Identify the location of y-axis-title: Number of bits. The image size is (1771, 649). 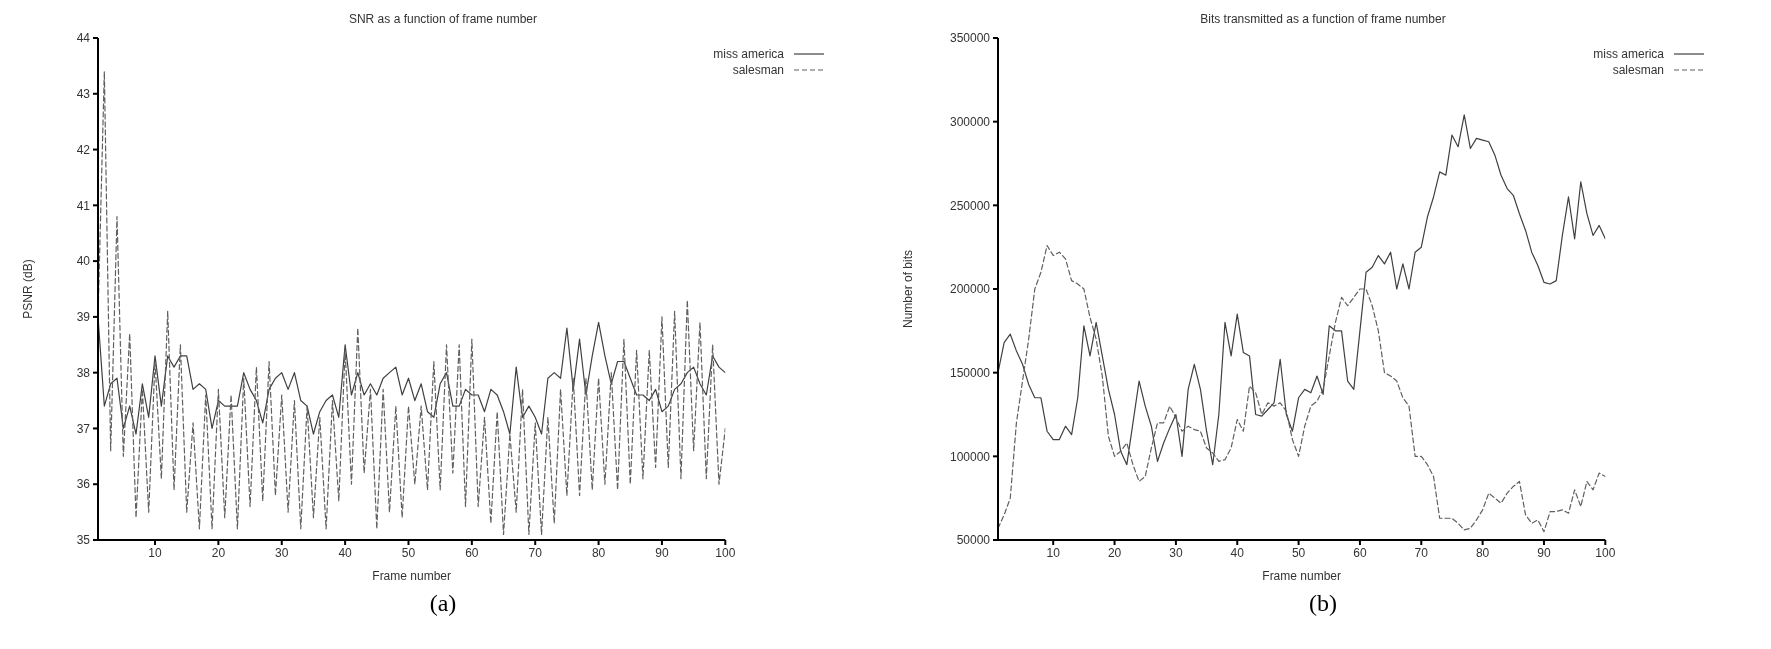
(908, 289).